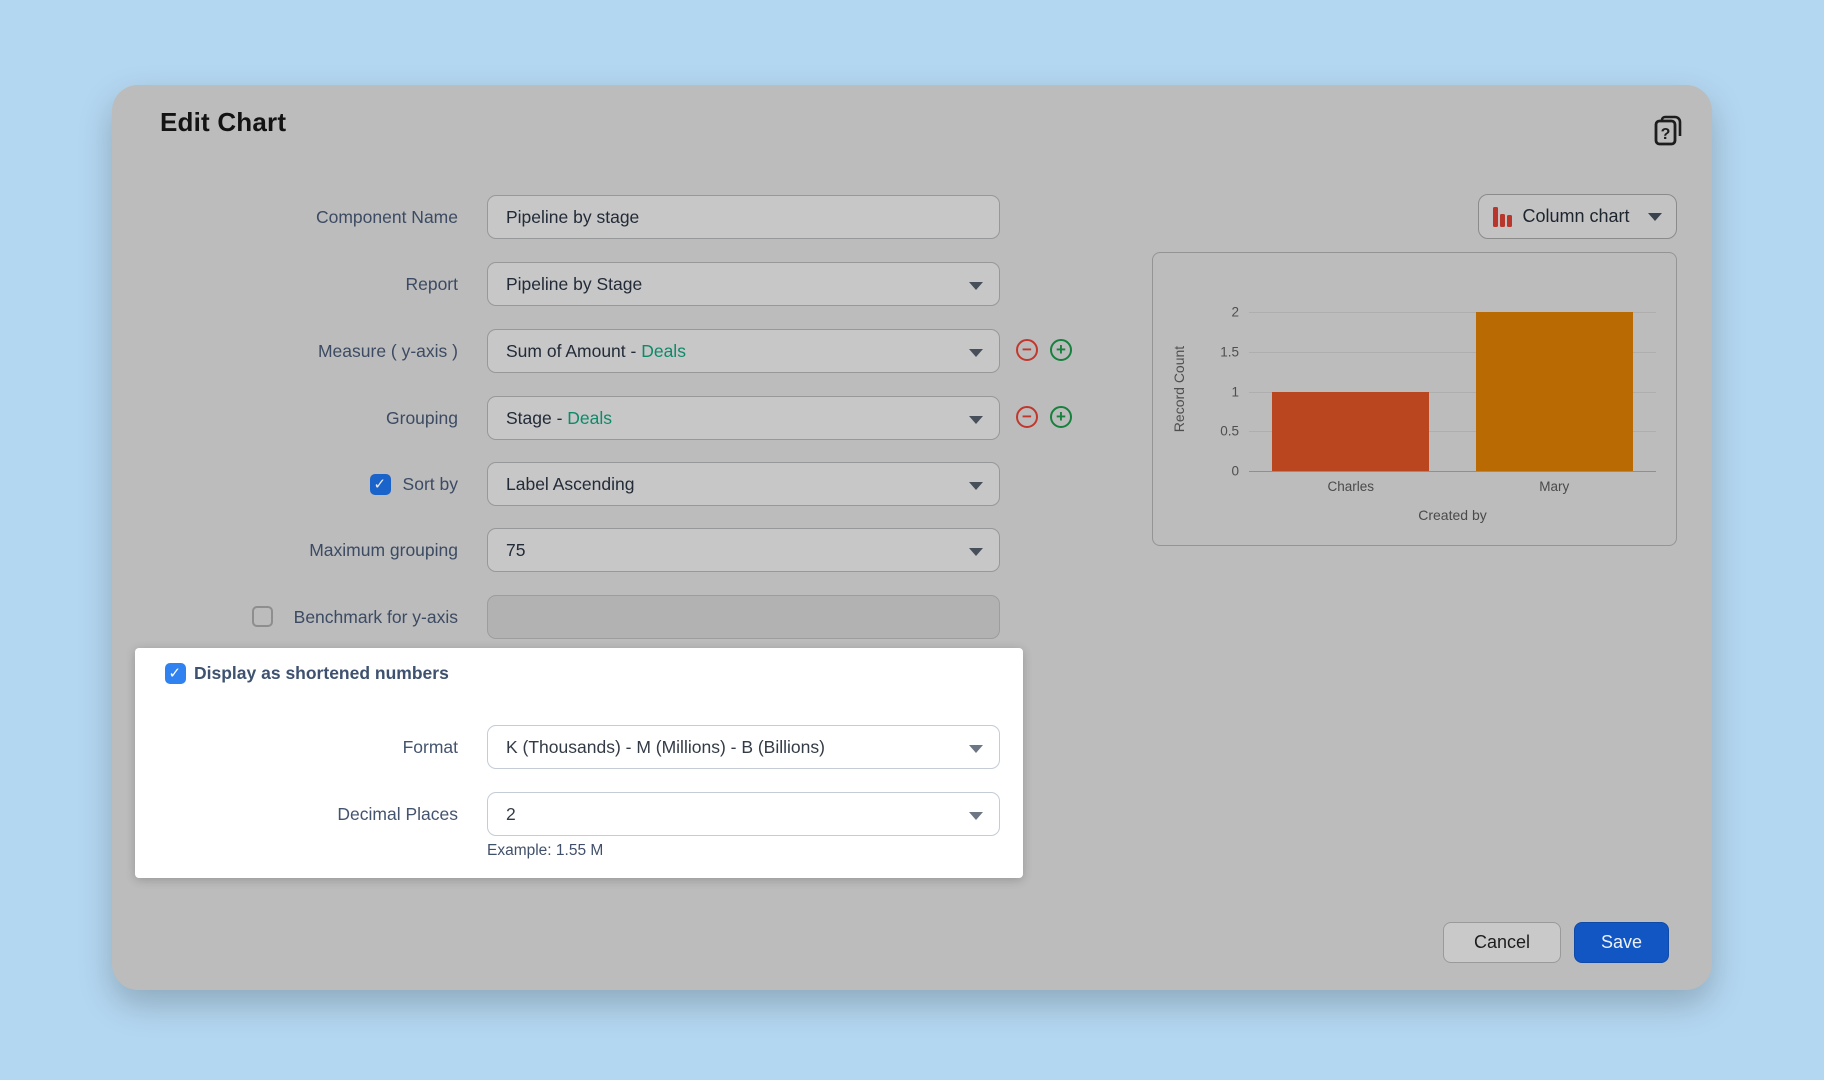  I want to click on y-tick-label: 1, so click(1235, 391).